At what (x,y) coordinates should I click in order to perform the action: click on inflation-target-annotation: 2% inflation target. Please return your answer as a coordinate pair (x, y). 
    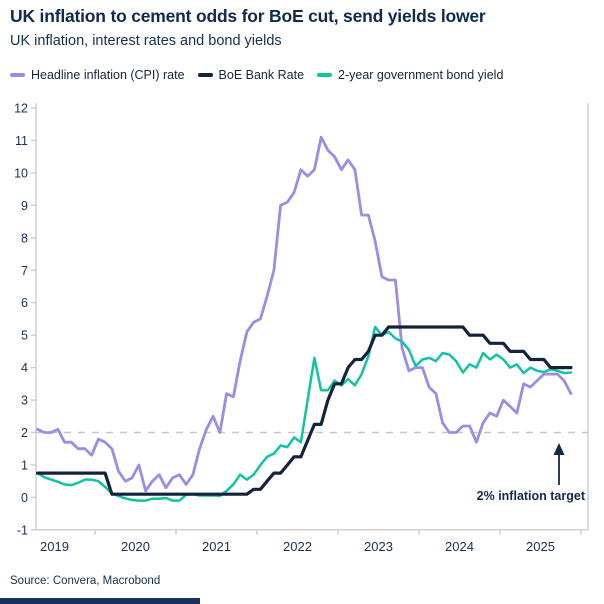
    Looking at the image, I should click on (530, 496).